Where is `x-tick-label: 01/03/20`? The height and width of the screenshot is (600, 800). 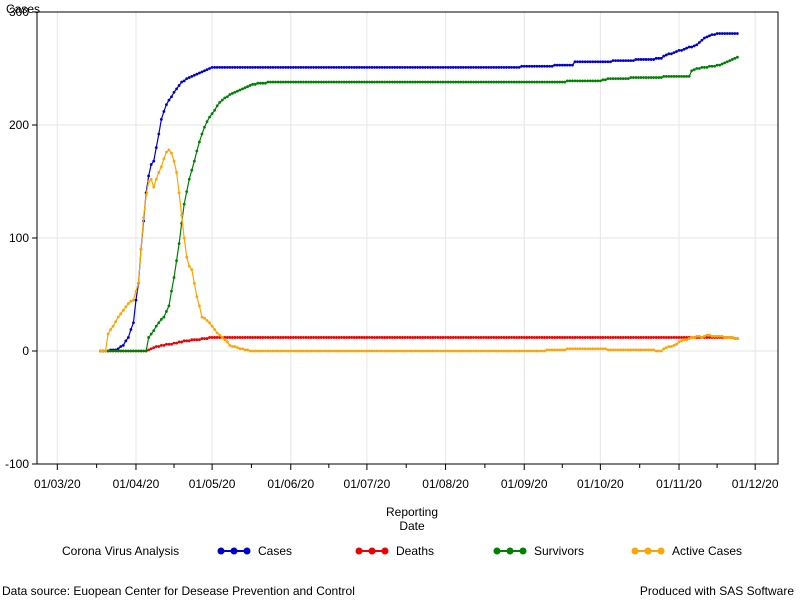
x-tick-label: 01/03/20 is located at coordinates (57, 484).